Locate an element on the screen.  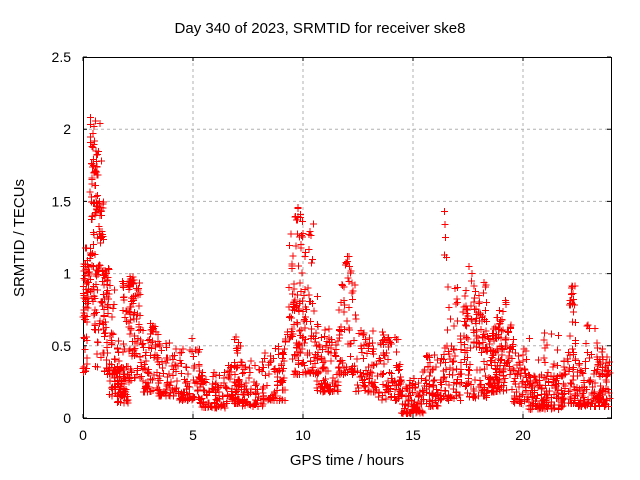
x-tick-labels: 0 5 10 15 20 is located at coordinates (305, 435).